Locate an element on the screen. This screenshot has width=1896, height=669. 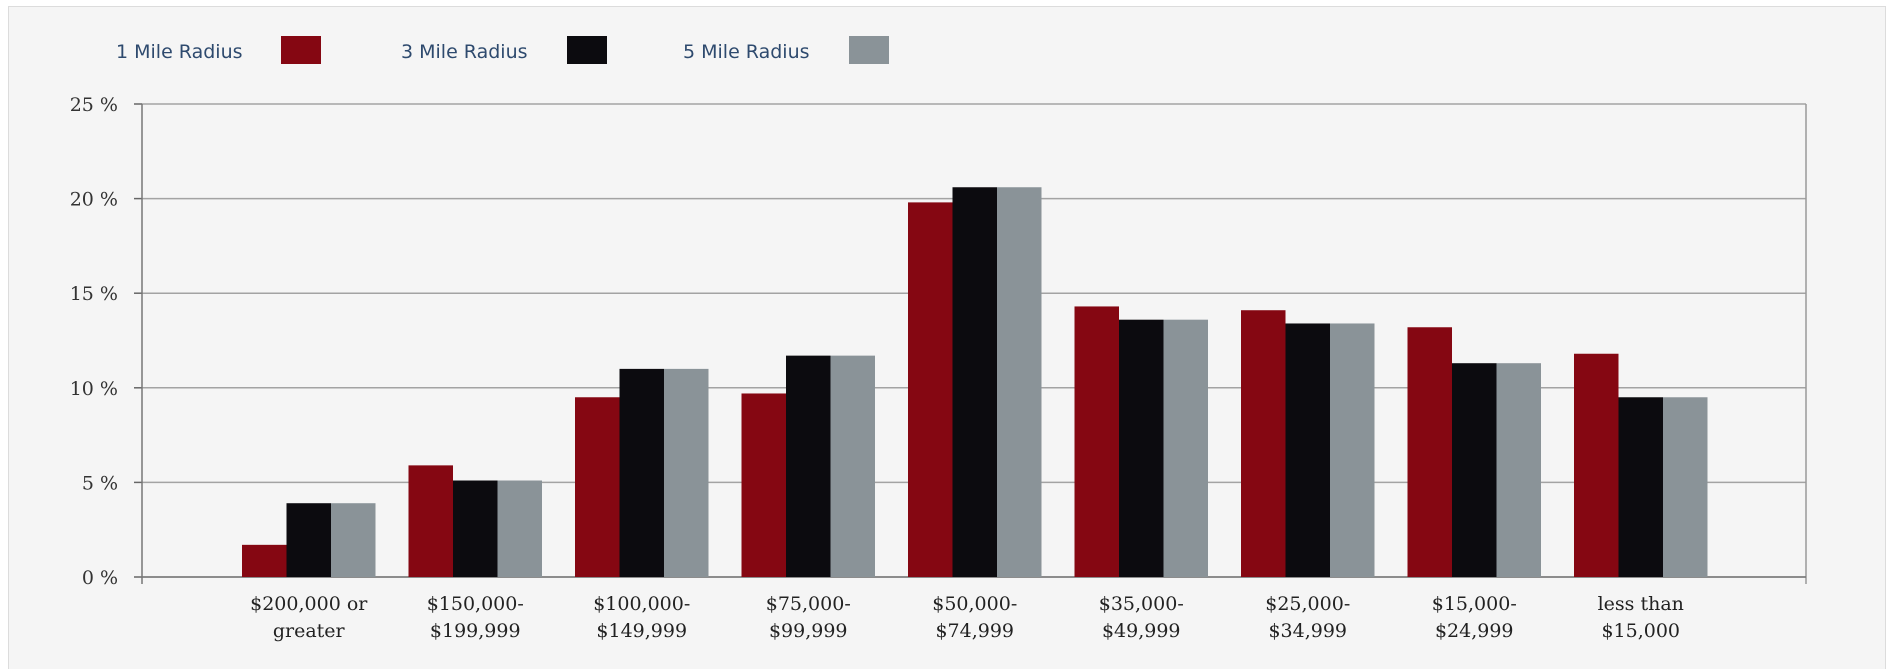
x-tick-label: less than is located at coordinates (1641, 604).